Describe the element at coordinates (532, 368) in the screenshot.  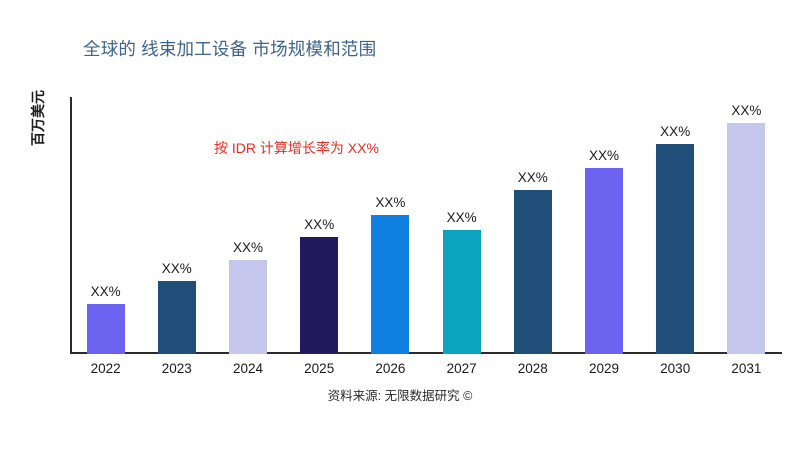
I see `x-axis-tick-label: 2028` at that location.